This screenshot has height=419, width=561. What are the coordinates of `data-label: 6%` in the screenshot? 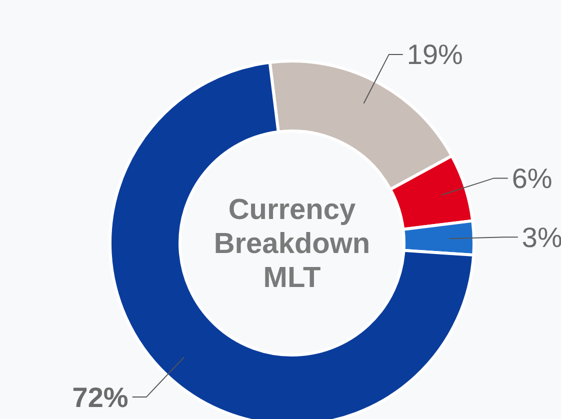 It's located at (532, 178).